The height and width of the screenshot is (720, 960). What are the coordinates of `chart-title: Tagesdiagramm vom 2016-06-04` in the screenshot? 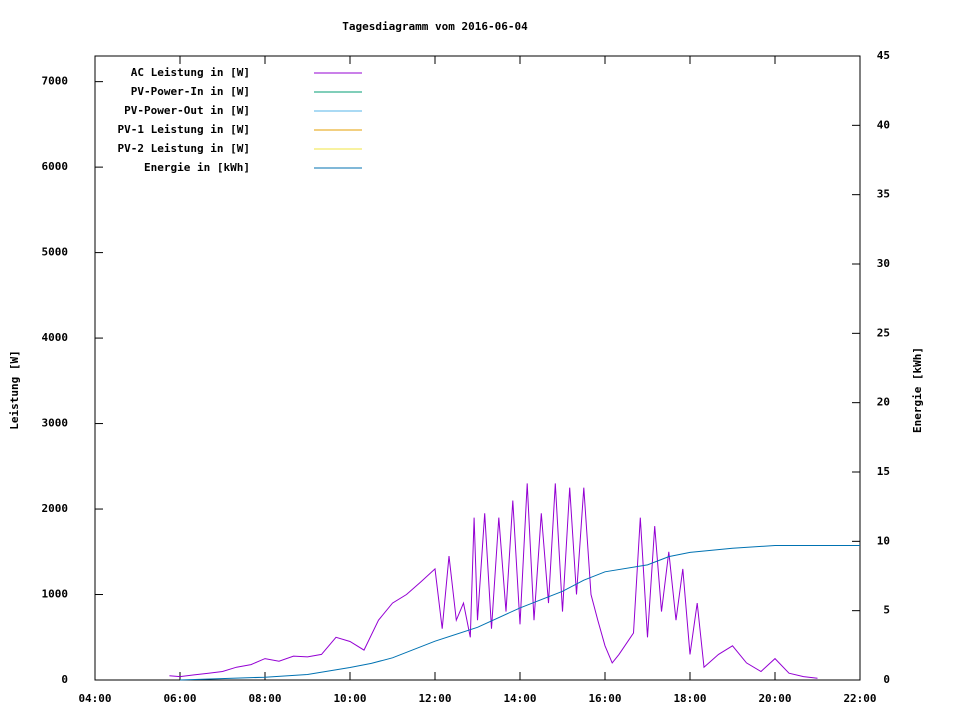 It's located at (435, 26).